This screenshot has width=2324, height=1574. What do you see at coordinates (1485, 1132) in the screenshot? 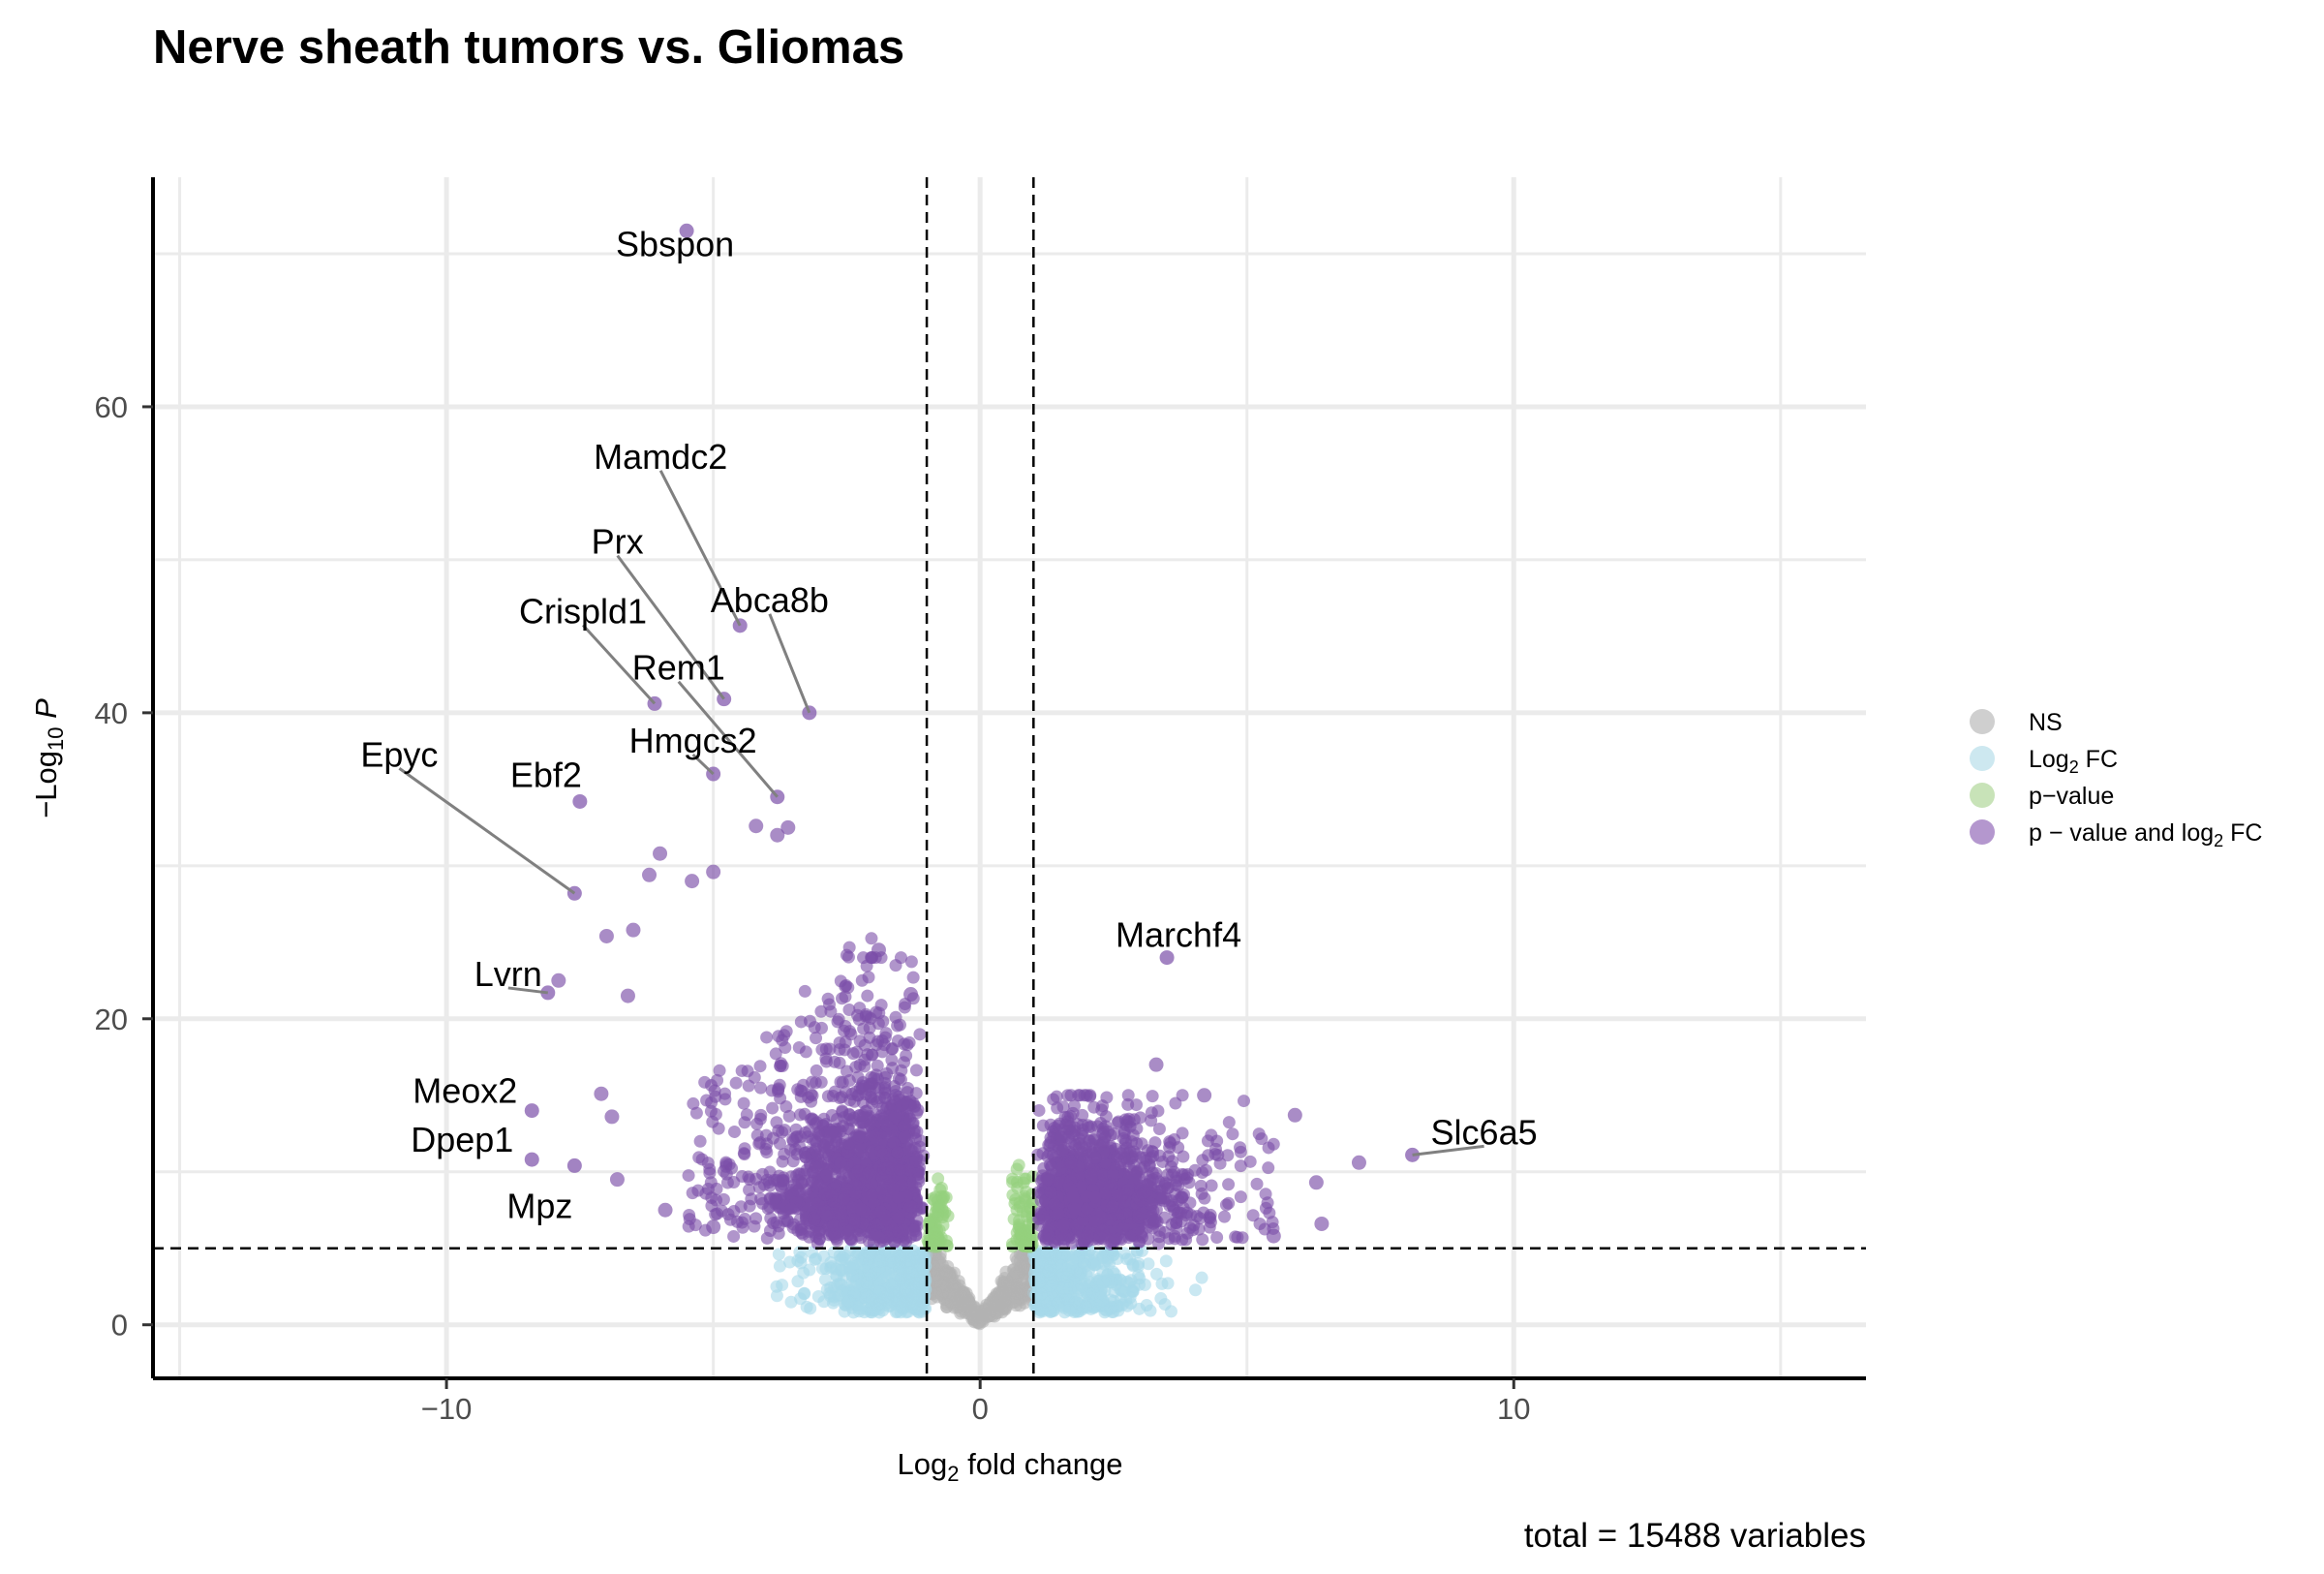
I see `gene-label-slc6a5: Slc6a5` at bounding box center [1485, 1132].